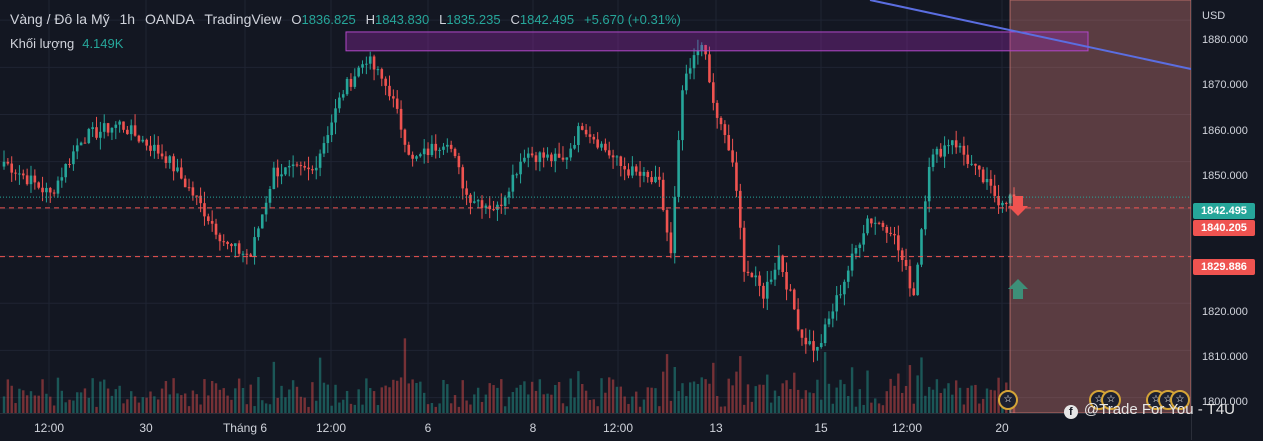 The height and width of the screenshot is (441, 1263). Describe the element at coordinates (103, 43) in the screenshot. I see `volume-value: 4.149K` at that location.